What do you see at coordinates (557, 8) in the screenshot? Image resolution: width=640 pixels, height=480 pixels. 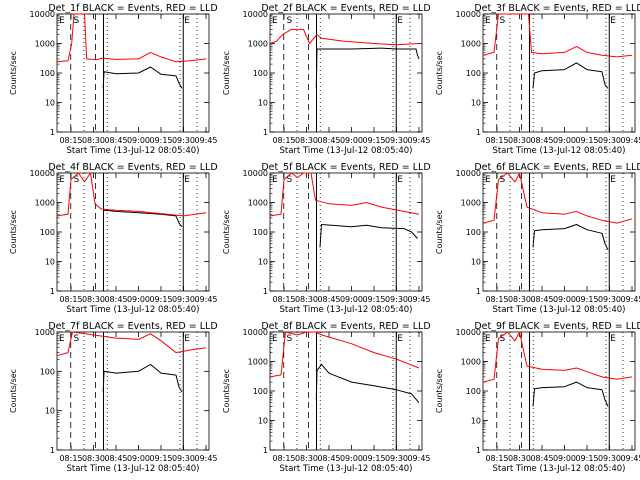 I see `panel-title: Det_3f BLACK = Events, RED = LLD` at bounding box center [557, 8].